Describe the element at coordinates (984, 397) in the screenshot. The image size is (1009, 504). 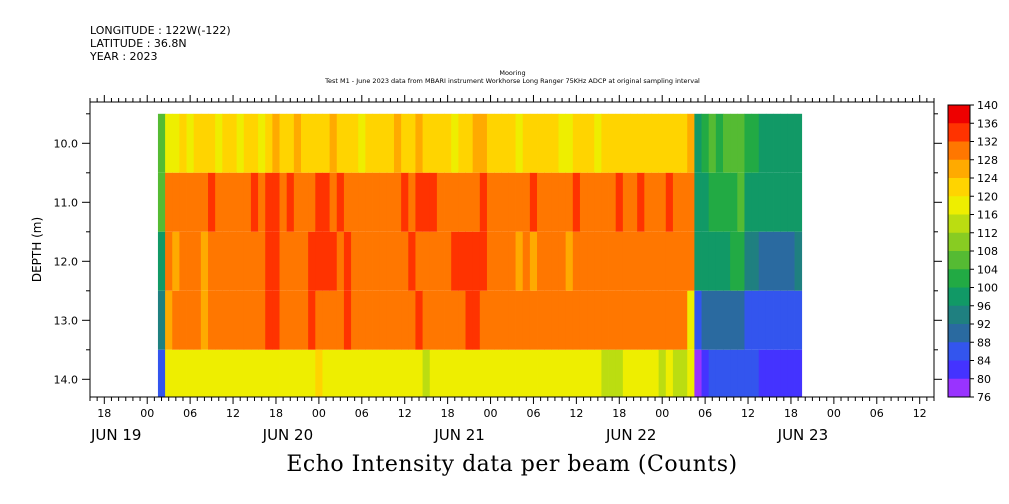
I see `colorbar-label: 76` at that location.